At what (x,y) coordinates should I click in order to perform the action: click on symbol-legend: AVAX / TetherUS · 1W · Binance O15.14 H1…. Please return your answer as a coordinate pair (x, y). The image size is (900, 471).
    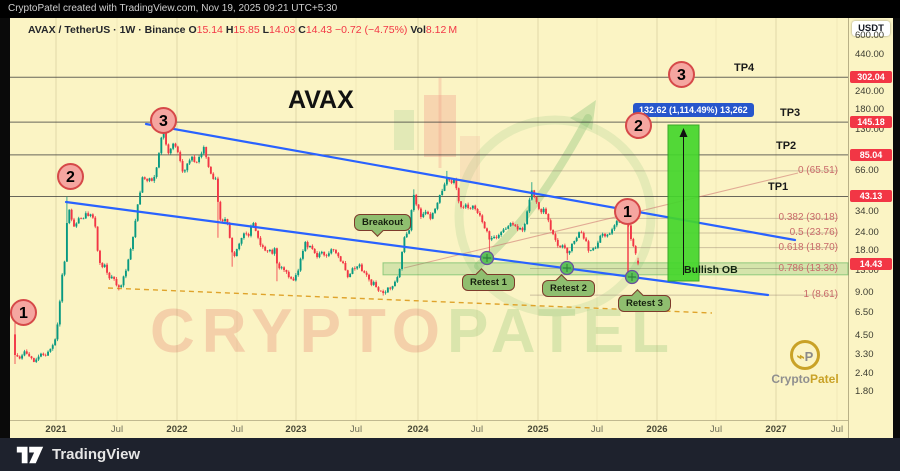
    Looking at the image, I should click on (242, 30).